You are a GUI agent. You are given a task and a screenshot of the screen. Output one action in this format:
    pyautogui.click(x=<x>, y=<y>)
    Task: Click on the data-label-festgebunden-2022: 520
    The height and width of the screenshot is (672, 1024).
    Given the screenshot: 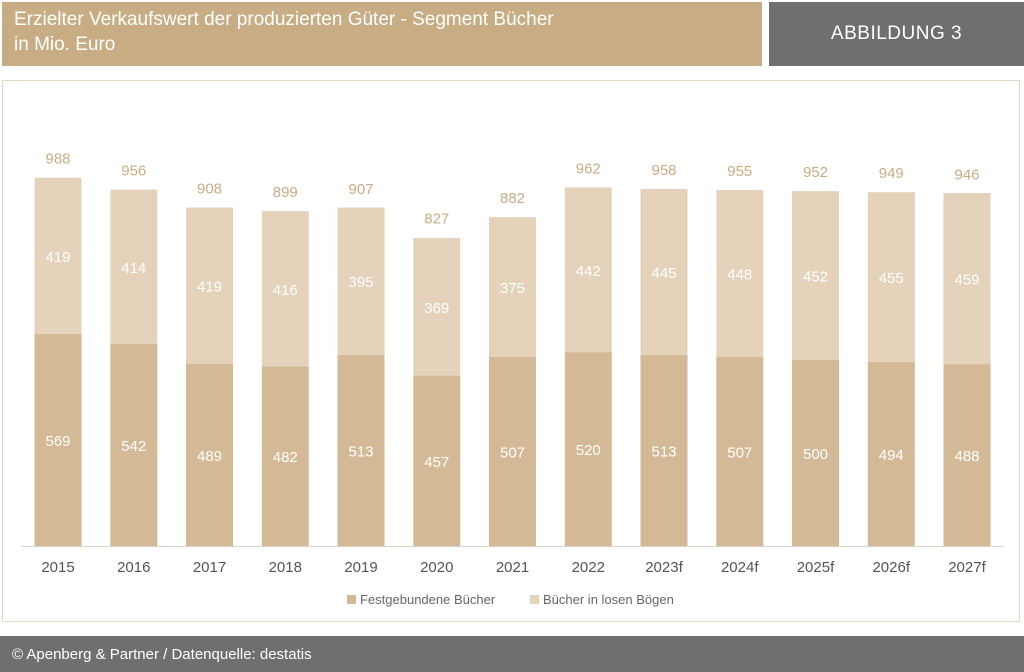 What is the action you would take?
    pyautogui.click(x=588, y=450)
    